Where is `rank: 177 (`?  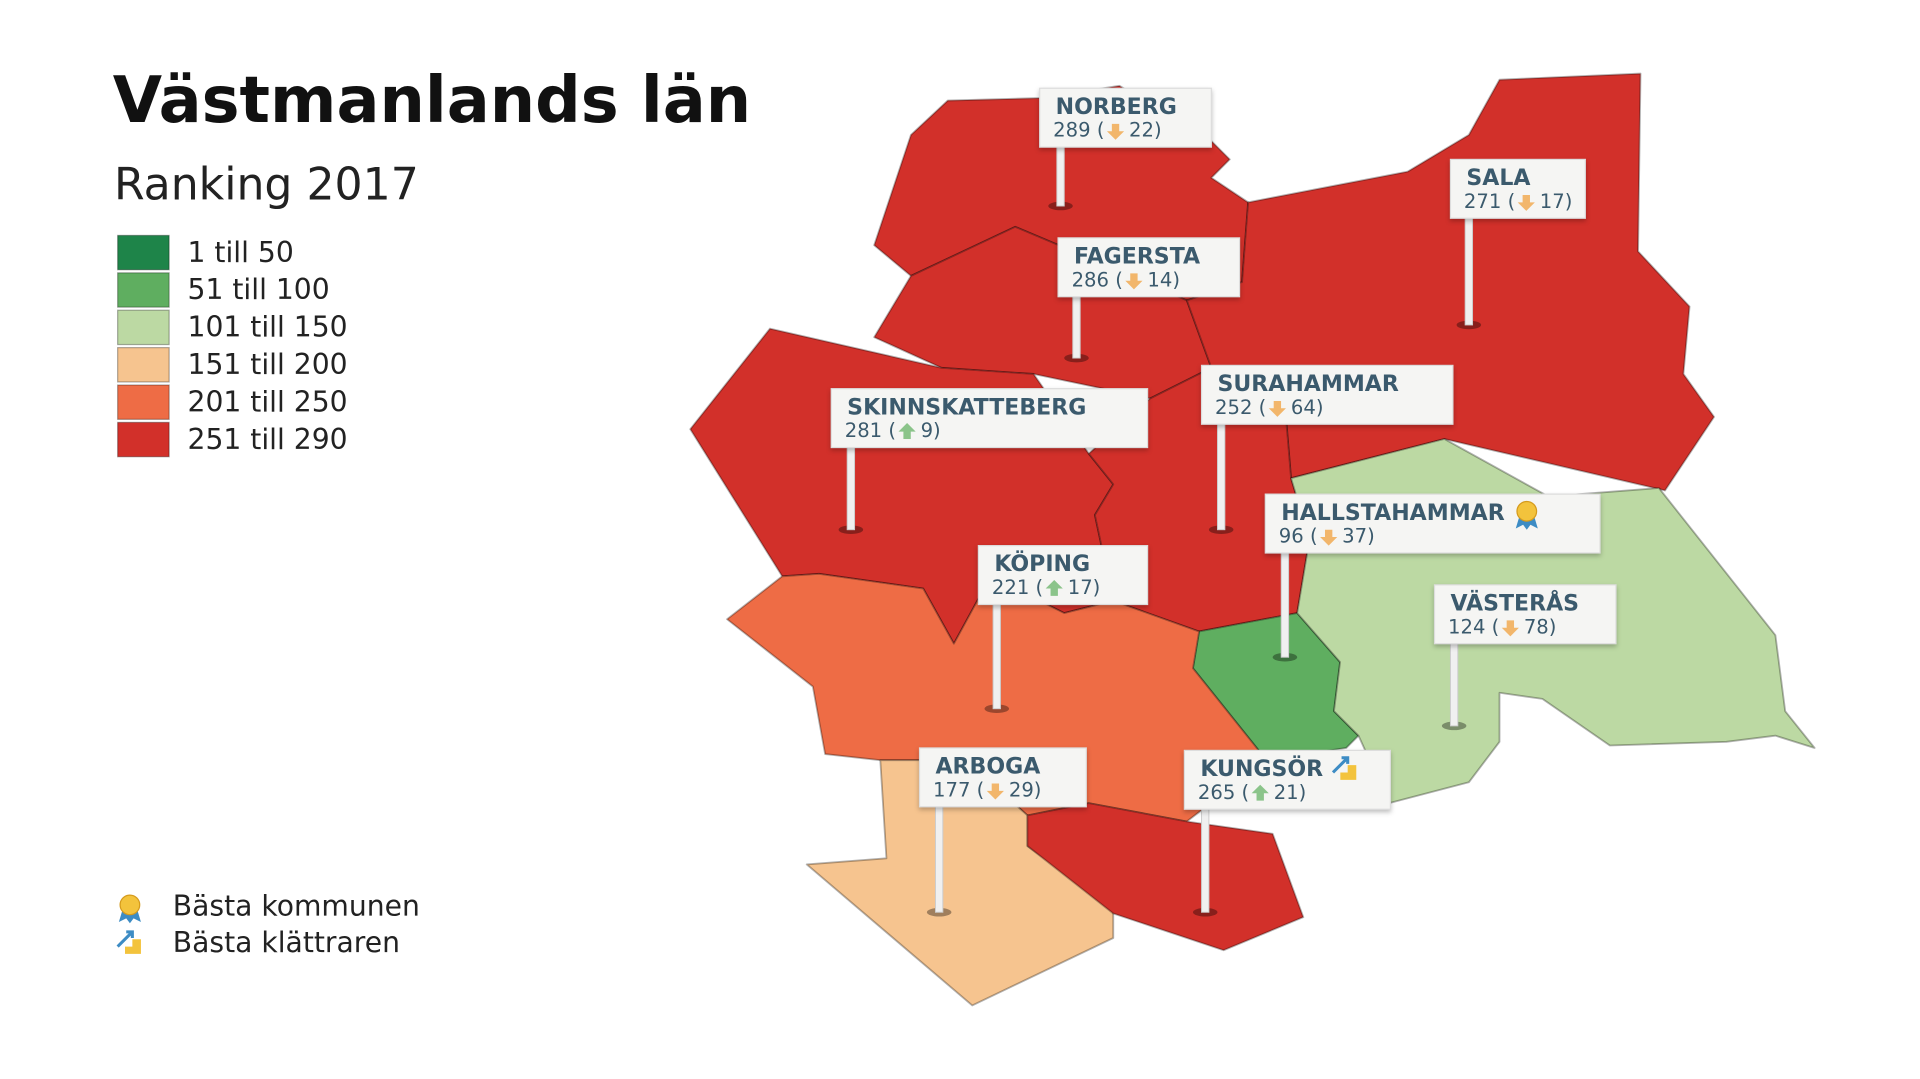
rank: 177 ( is located at coordinates (958, 789).